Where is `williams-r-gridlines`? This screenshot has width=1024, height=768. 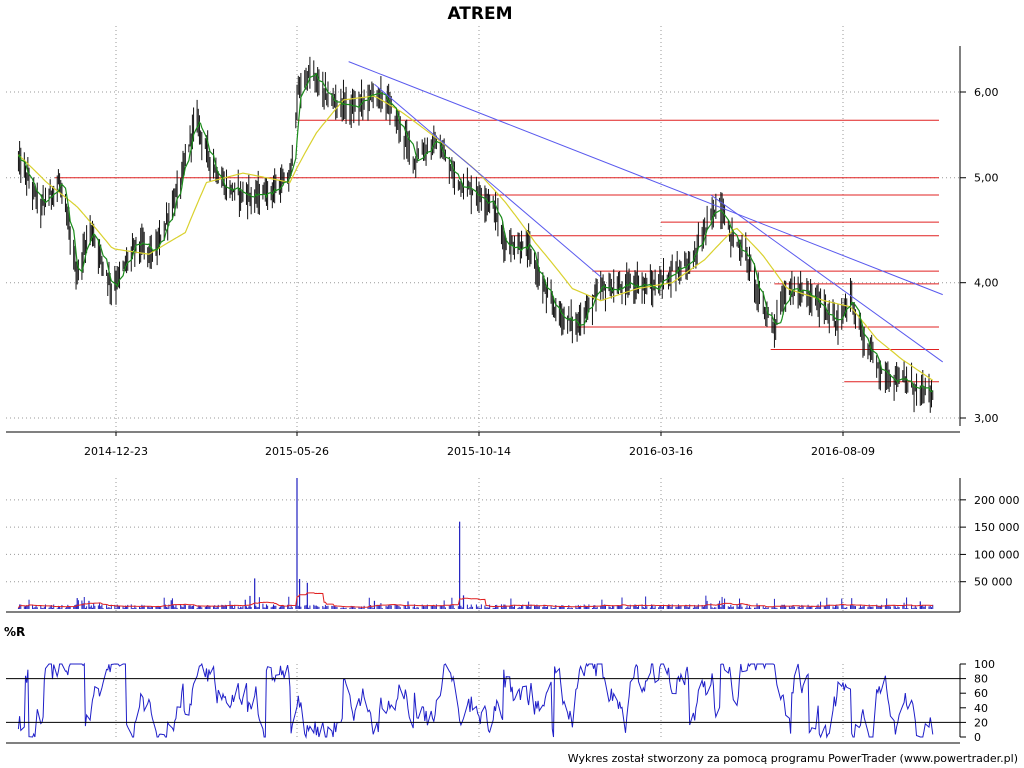
williams-r-gridlines is located at coordinates (479, 700).